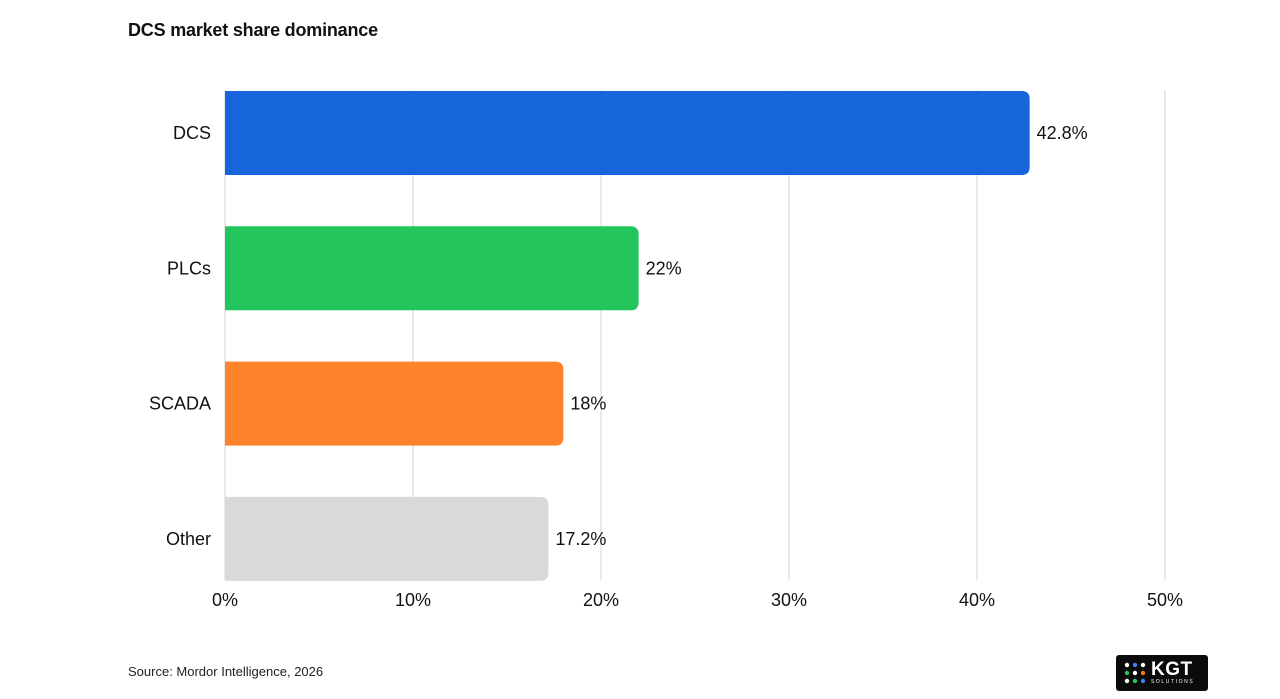  I want to click on bar-other, so click(387, 538).